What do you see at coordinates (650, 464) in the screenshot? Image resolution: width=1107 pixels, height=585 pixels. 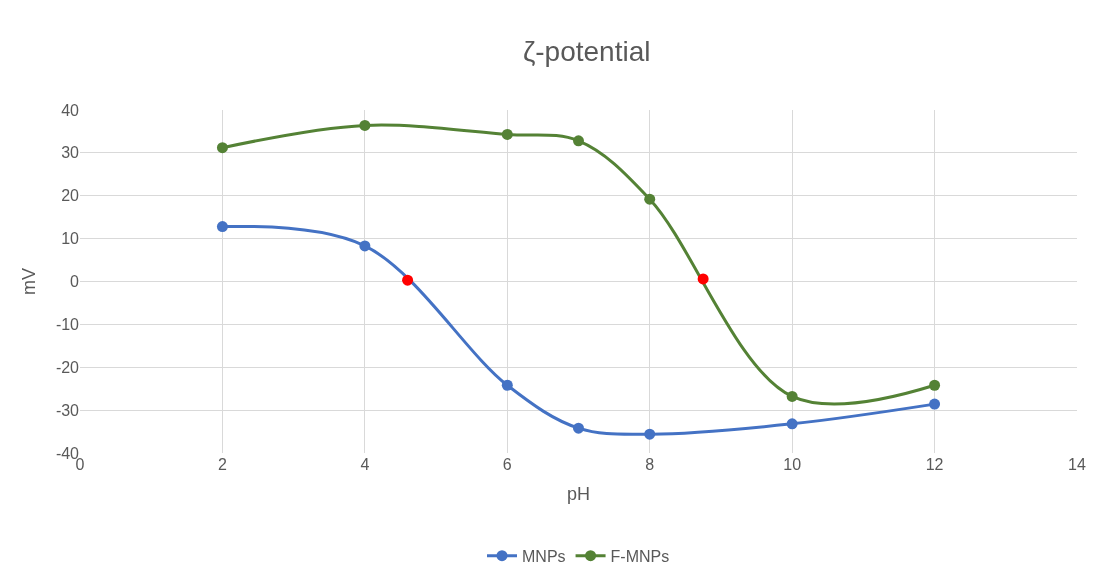 I see `x-tick-label: 8` at bounding box center [650, 464].